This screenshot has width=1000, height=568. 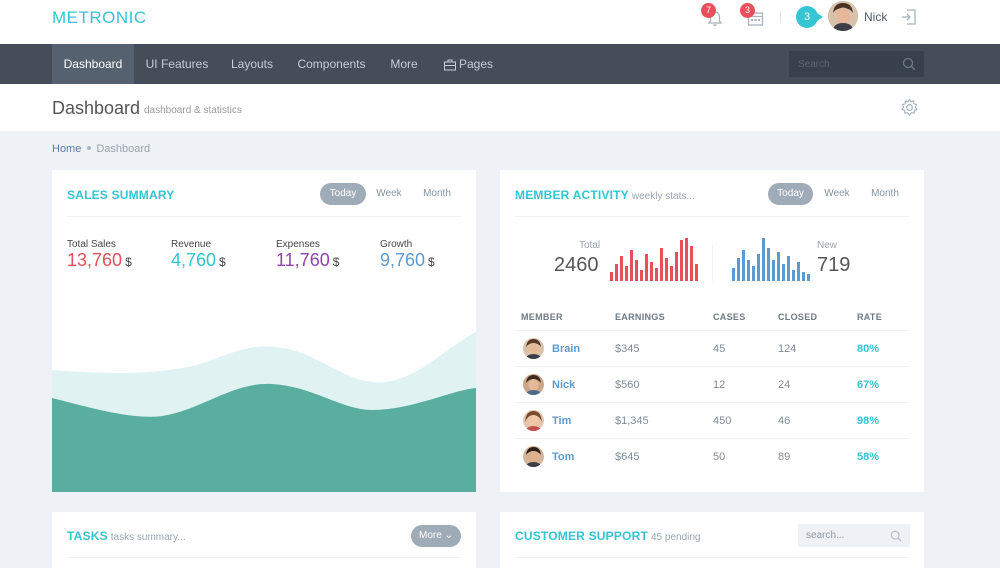 What do you see at coordinates (712, 263) in the screenshot?
I see `activity-divider` at bounding box center [712, 263].